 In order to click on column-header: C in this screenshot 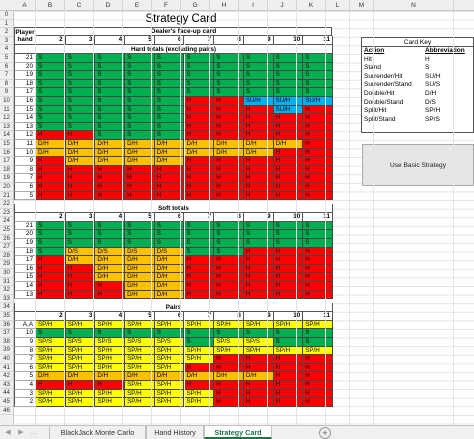, I will do `click(79, 5)`.